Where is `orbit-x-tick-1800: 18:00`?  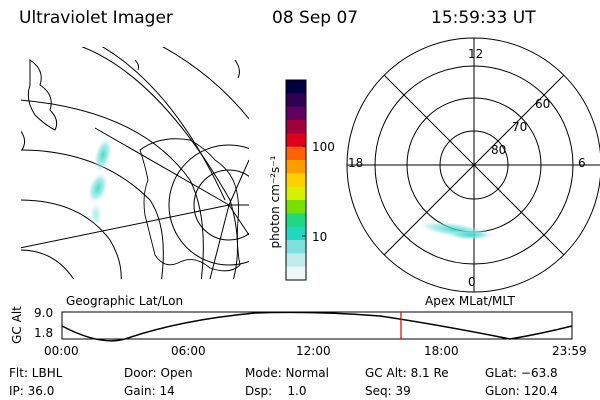 orbit-x-tick-1800: 18:00 is located at coordinates (441, 351).